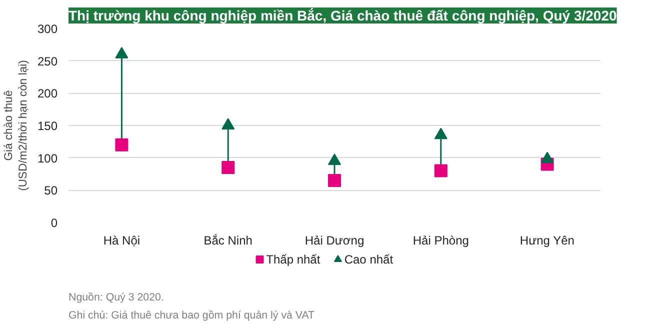  I want to click on x-tick-label: Hải Dương, so click(334, 241).